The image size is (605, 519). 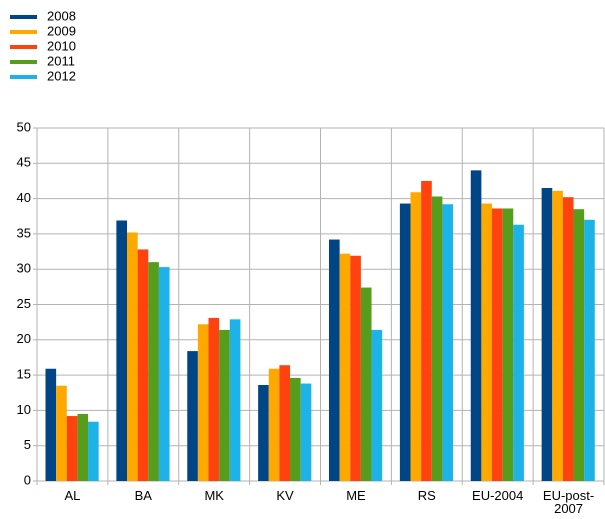 What do you see at coordinates (568, 502) in the screenshot?
I see `x-tick-label: EU-post-2007` at bounding box center [568, 502].